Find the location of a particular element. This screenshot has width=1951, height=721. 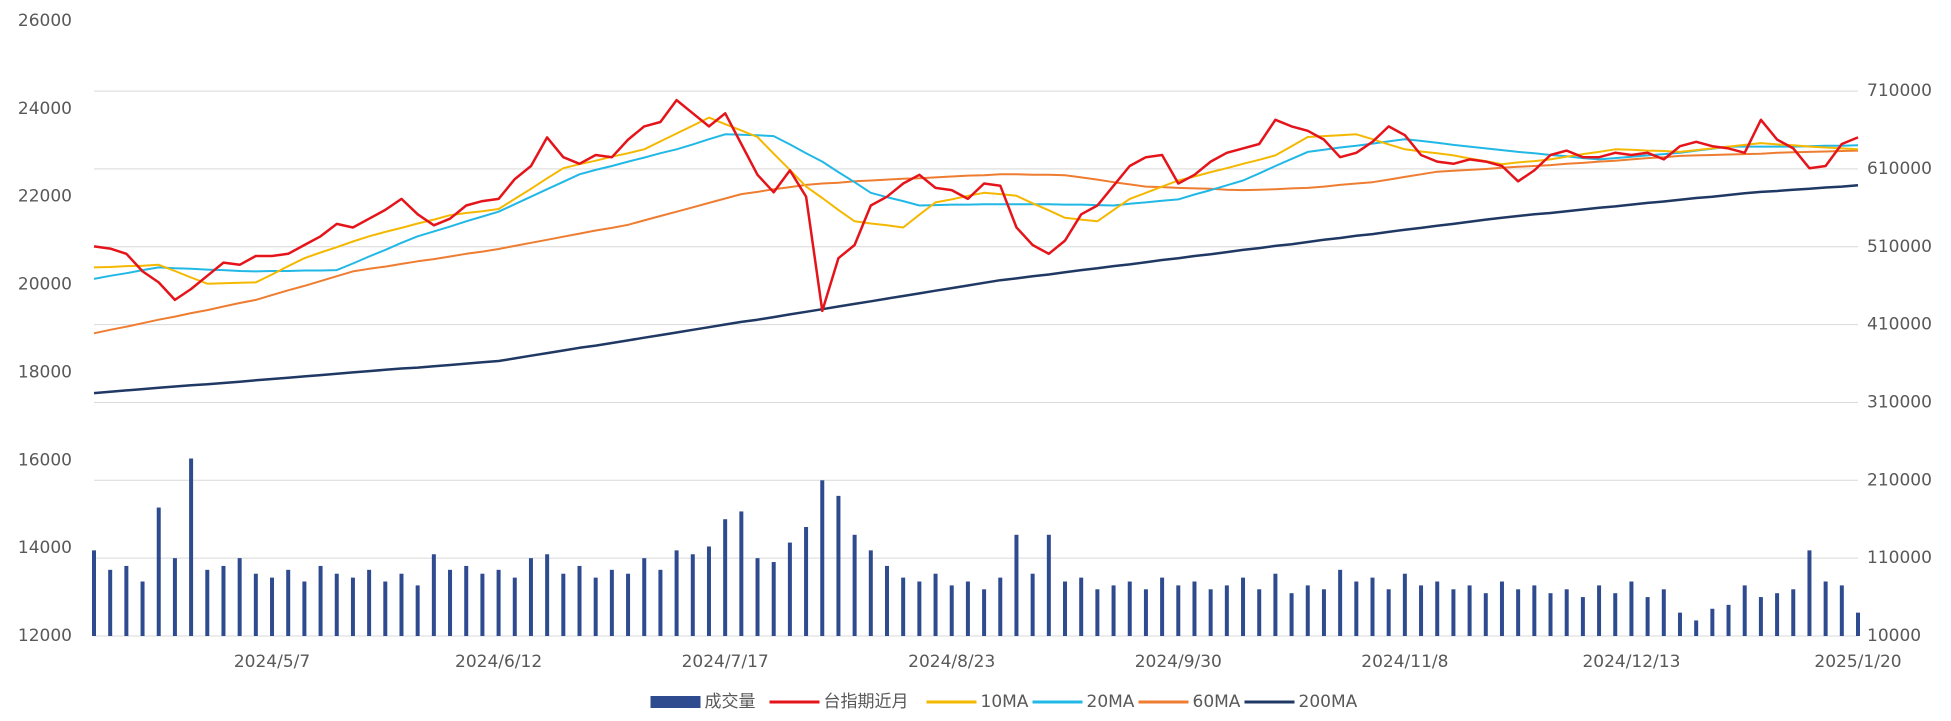

y2-tick-label: 210000 is located at coordinates (1899, 480).